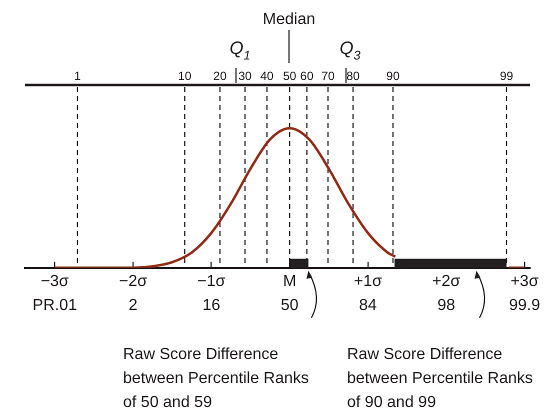  What do you see at coordinates (289, 19) in the screenshot?
I see `text: Median` at bounding box center [289, 19].